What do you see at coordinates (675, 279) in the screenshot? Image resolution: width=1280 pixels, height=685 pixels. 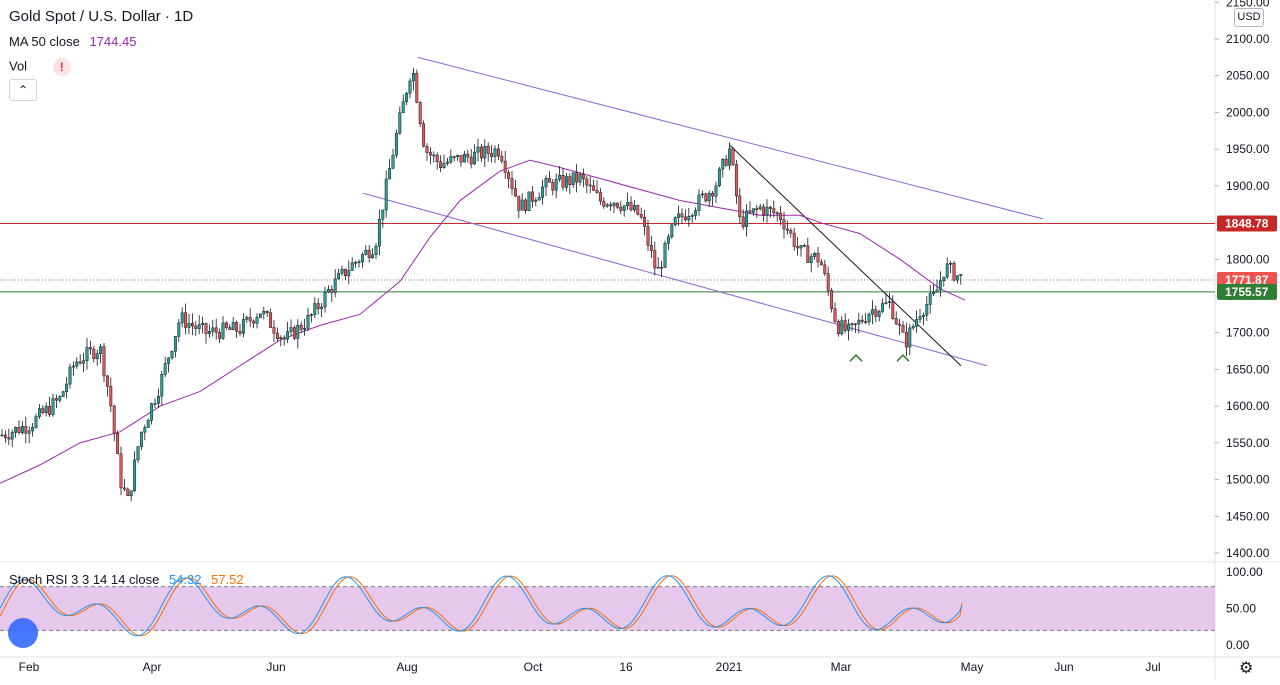 I see `channel-bottom-line` at bounding box center [675, 279].